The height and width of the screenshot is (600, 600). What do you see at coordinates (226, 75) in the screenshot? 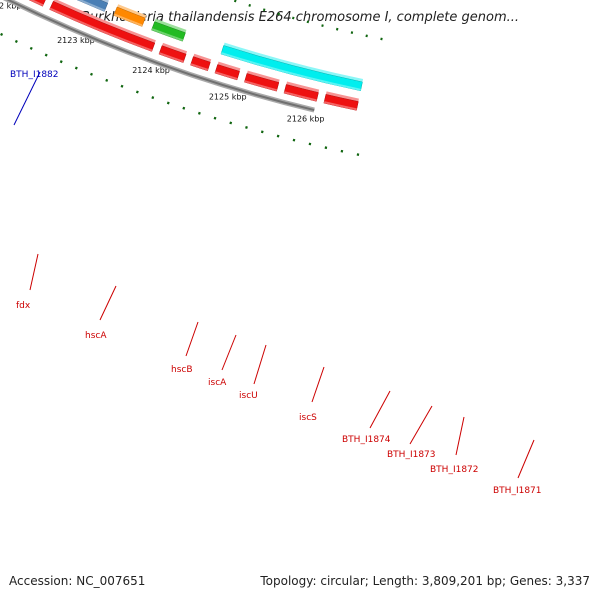
I see `cds-red-3-highlight` at bounding box center [226, 75].